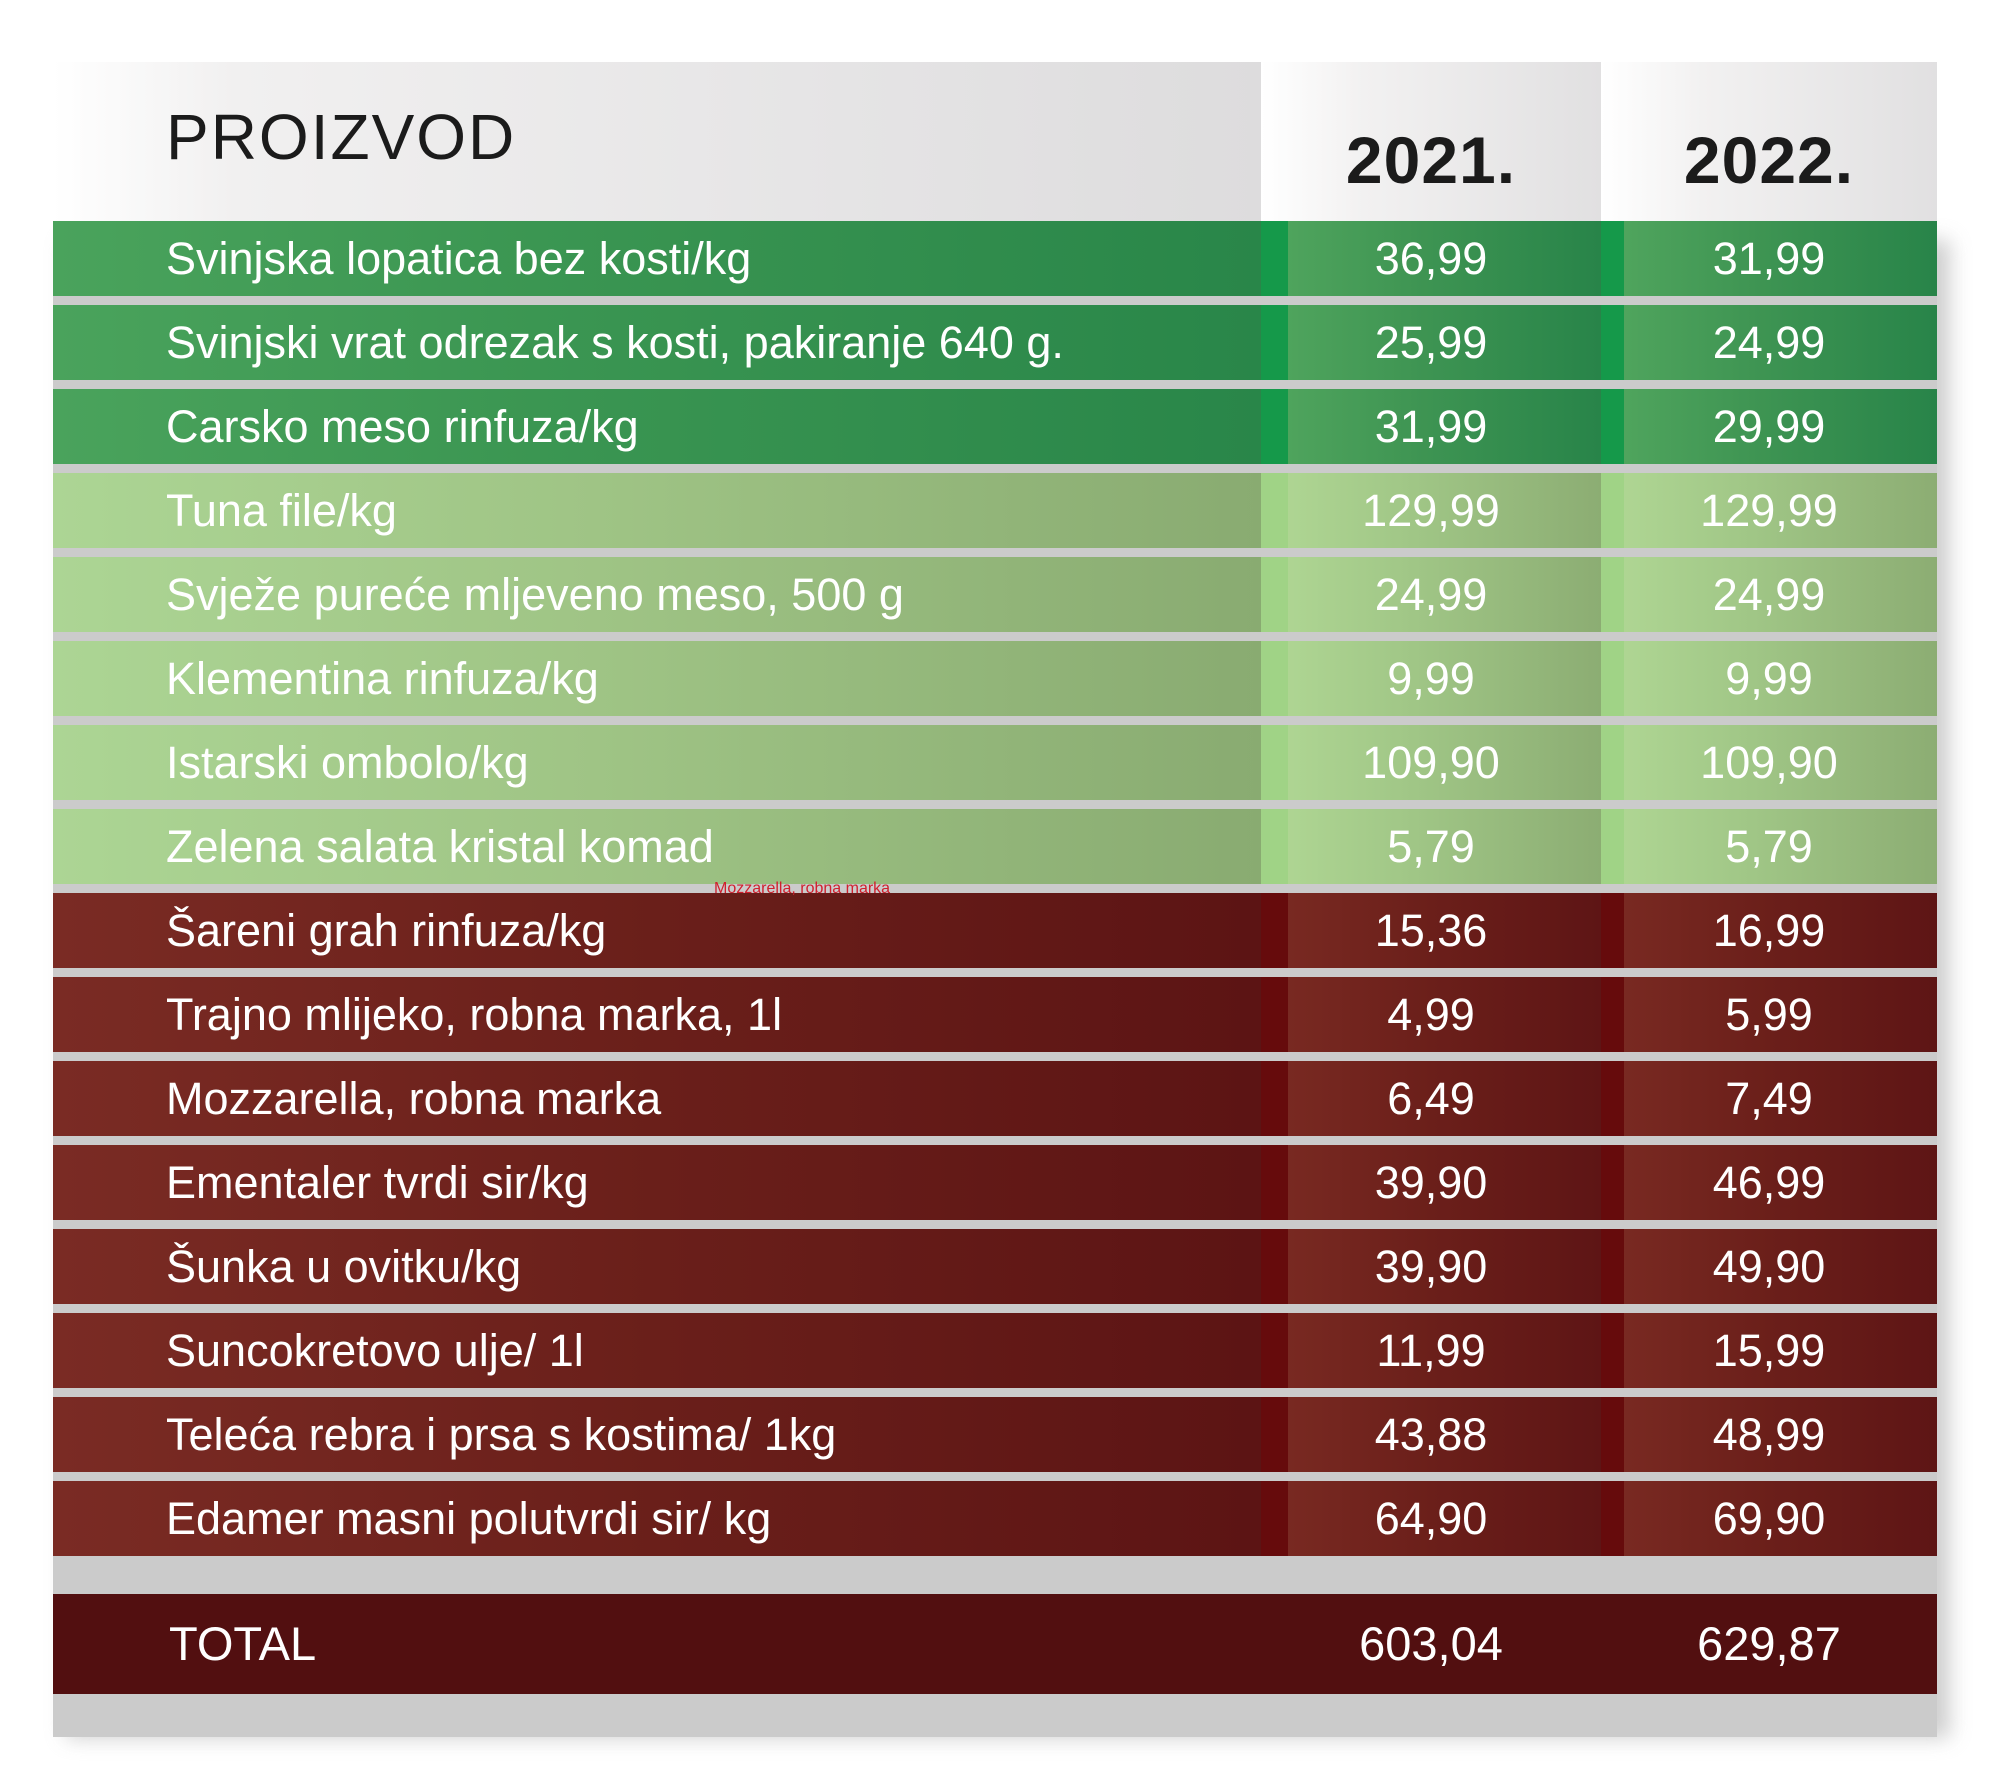  I want to click on product-name: Šunka u ovitku/kg, so click(344, 1266).